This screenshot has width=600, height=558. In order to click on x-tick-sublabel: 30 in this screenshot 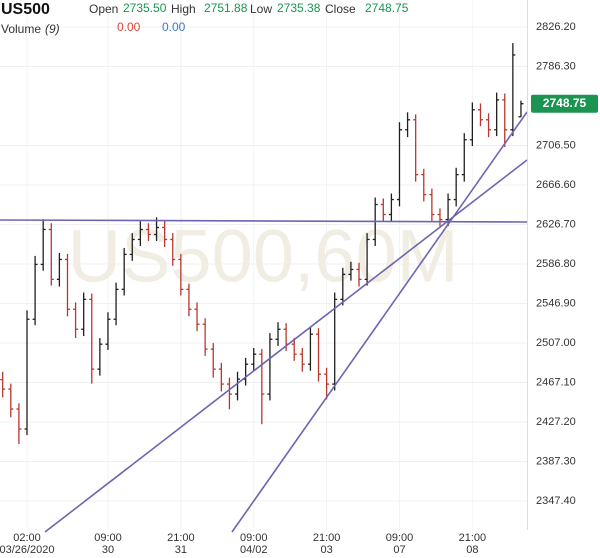, I will do `click(108, 550)`.